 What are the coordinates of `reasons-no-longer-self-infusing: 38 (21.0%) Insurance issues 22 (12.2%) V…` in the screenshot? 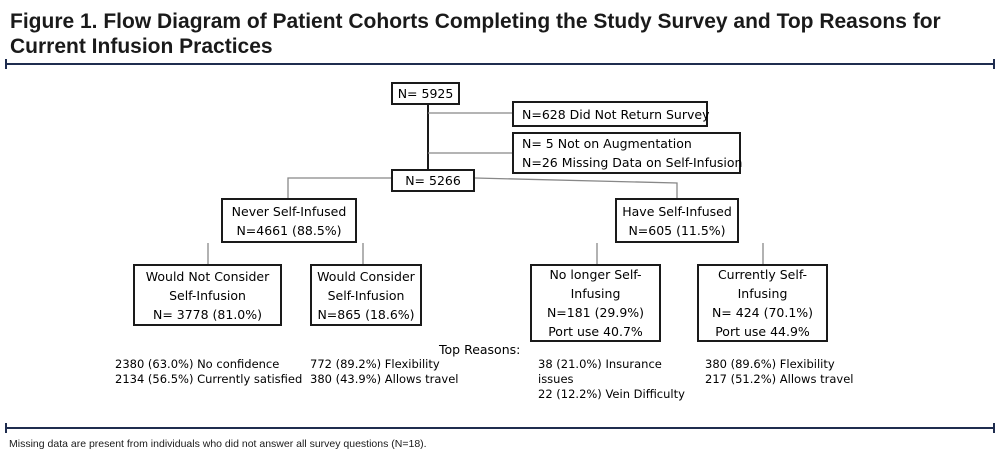 It's located at (611, 379).